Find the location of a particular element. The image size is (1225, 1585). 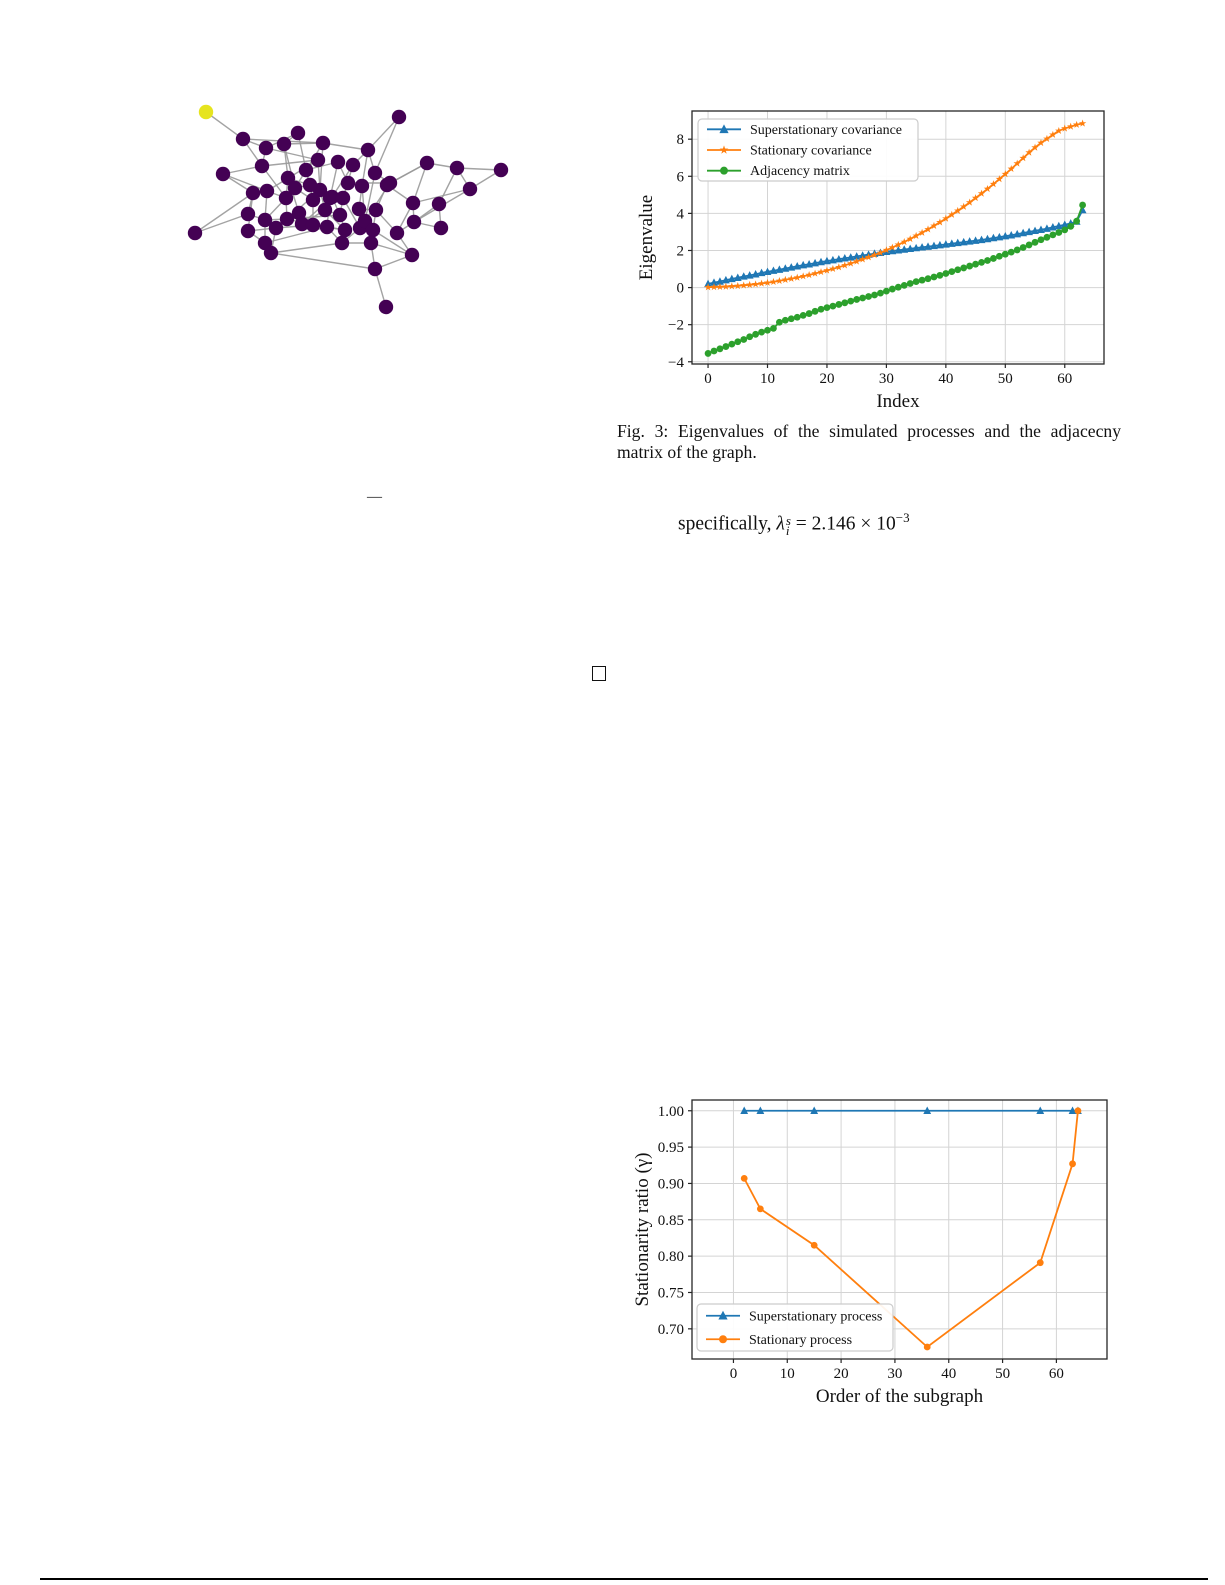

series-superstationary-covariance is located at coordinates (895, 246).